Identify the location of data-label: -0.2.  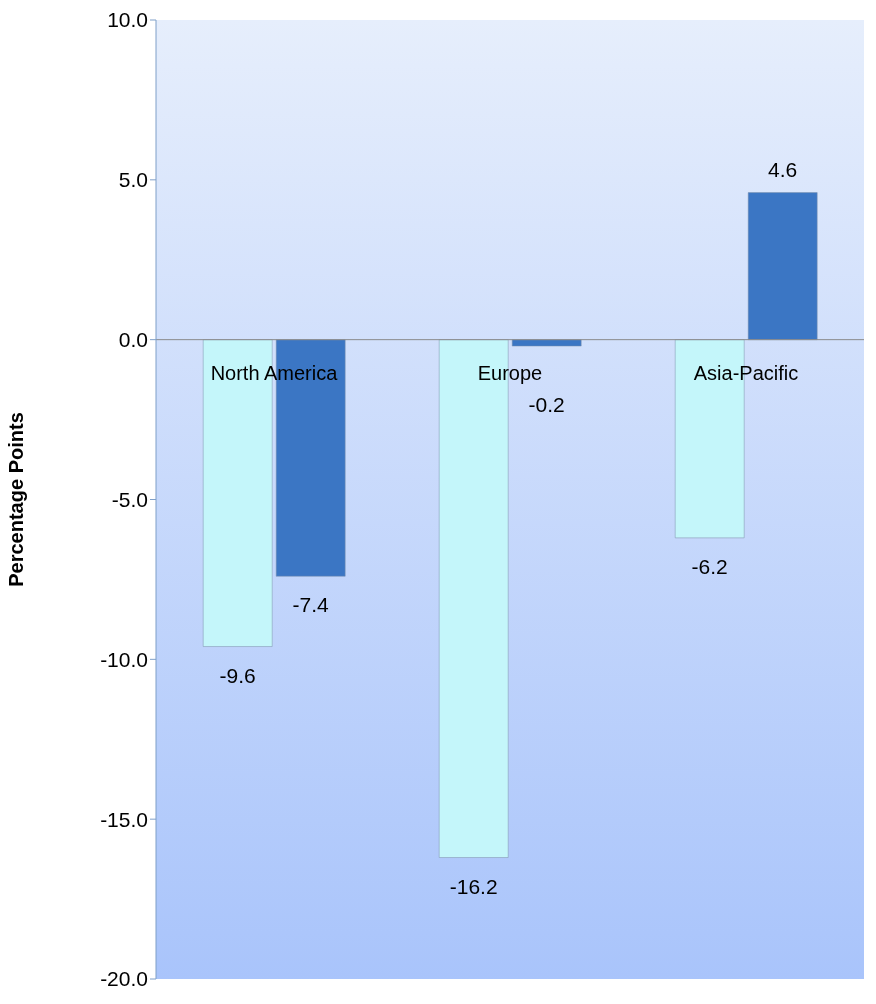
(546, 404).